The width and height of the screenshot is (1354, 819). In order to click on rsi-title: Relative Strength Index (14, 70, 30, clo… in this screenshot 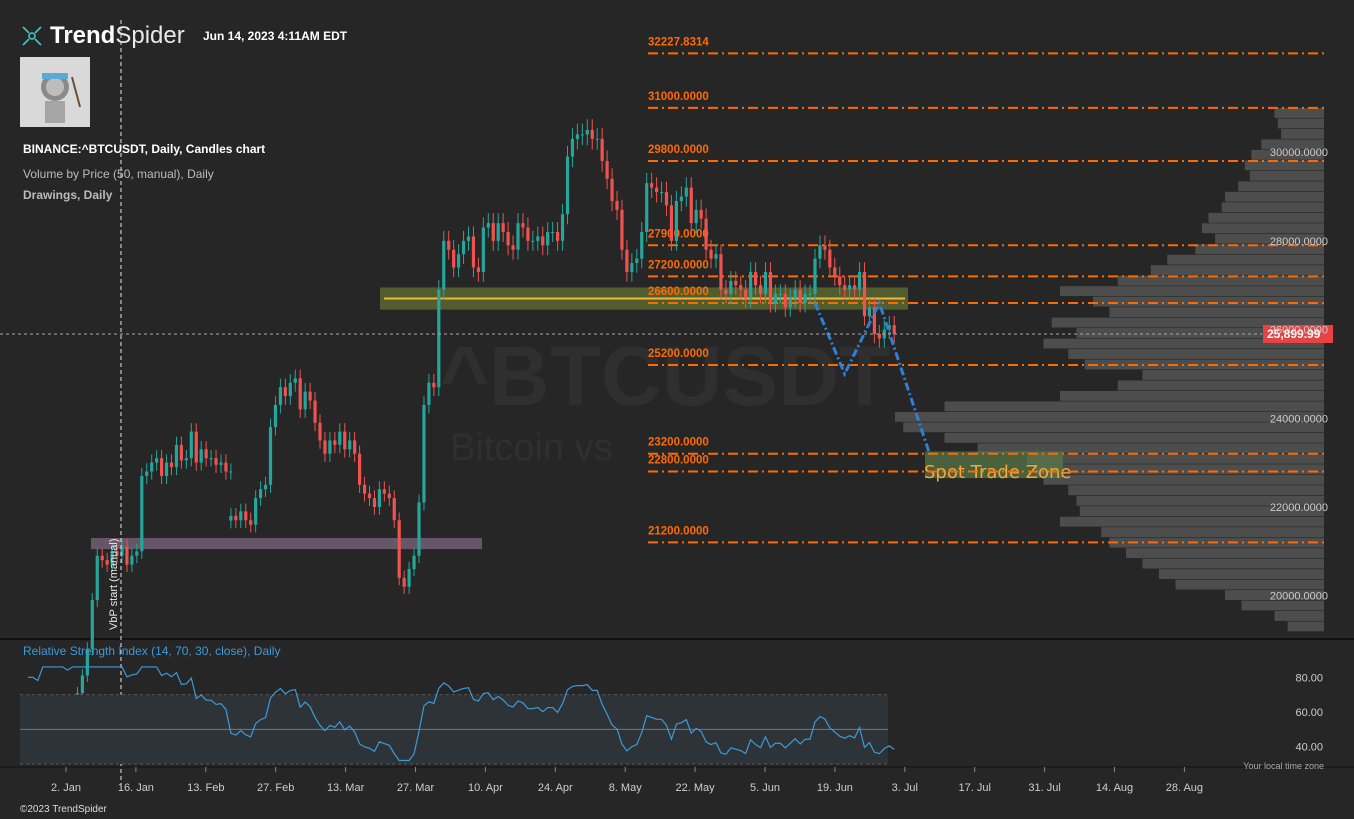, I will do `click(152, 651)`.